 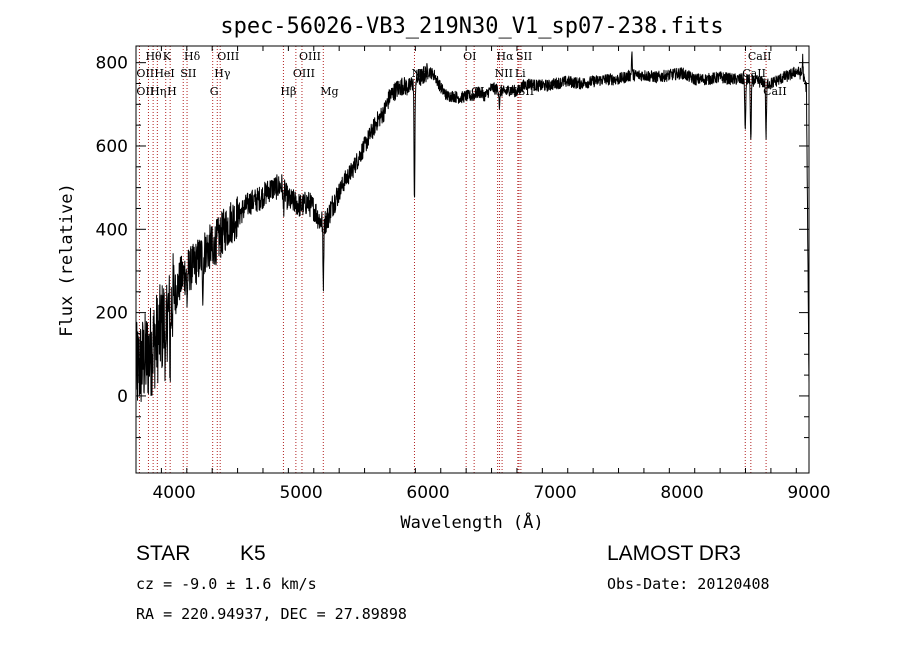 What do you see at coordinates (427, 493) in the screenshot?
I see `x-tick-label: 6000` at bounding box center [427, 493].